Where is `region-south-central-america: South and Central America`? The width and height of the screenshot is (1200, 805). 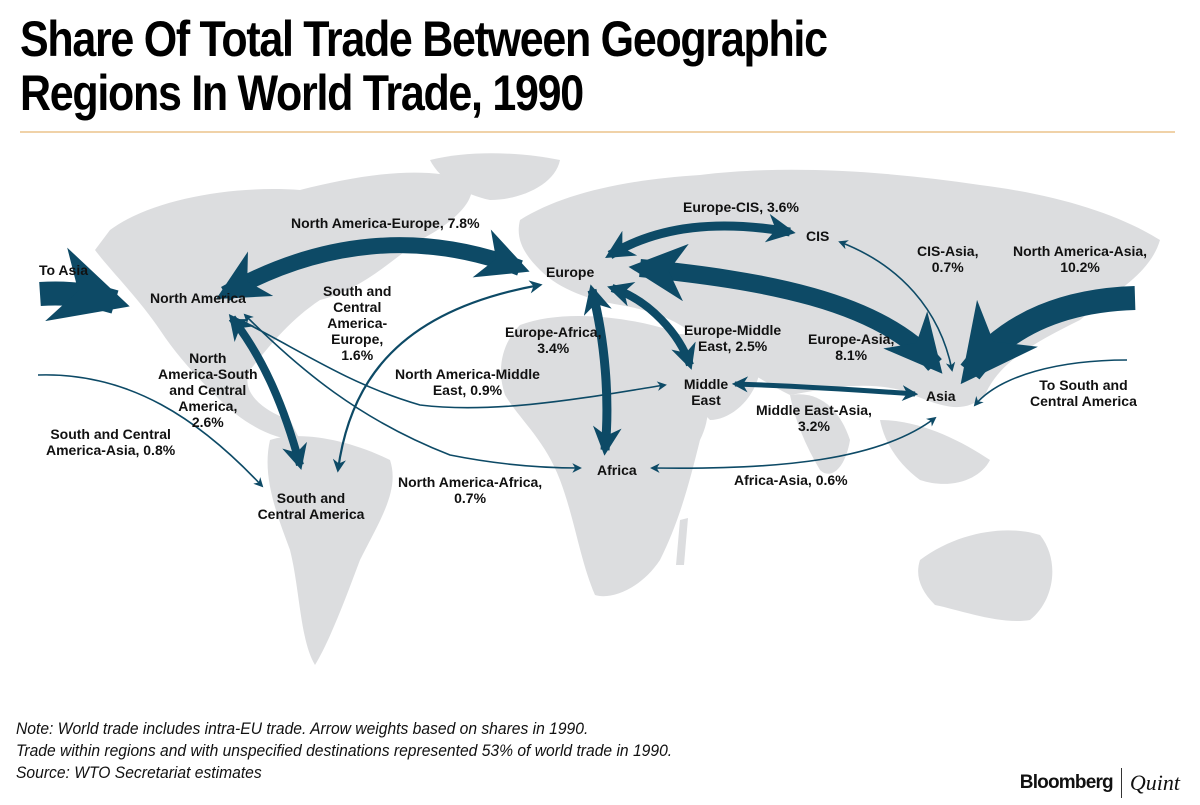 region-south-central-america: South and Central America is located at coordinates (311, 506).